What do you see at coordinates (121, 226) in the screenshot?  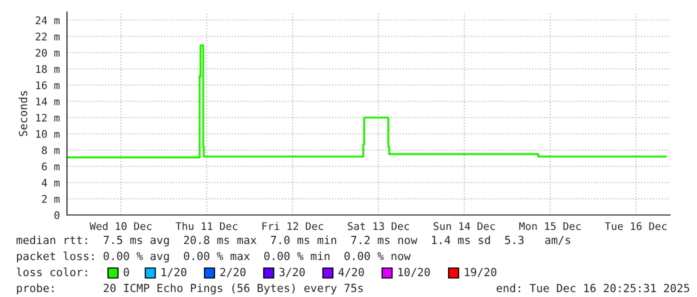 I see `x-tick-label: Wed 10 Dec` at bounding box center [121, 226].